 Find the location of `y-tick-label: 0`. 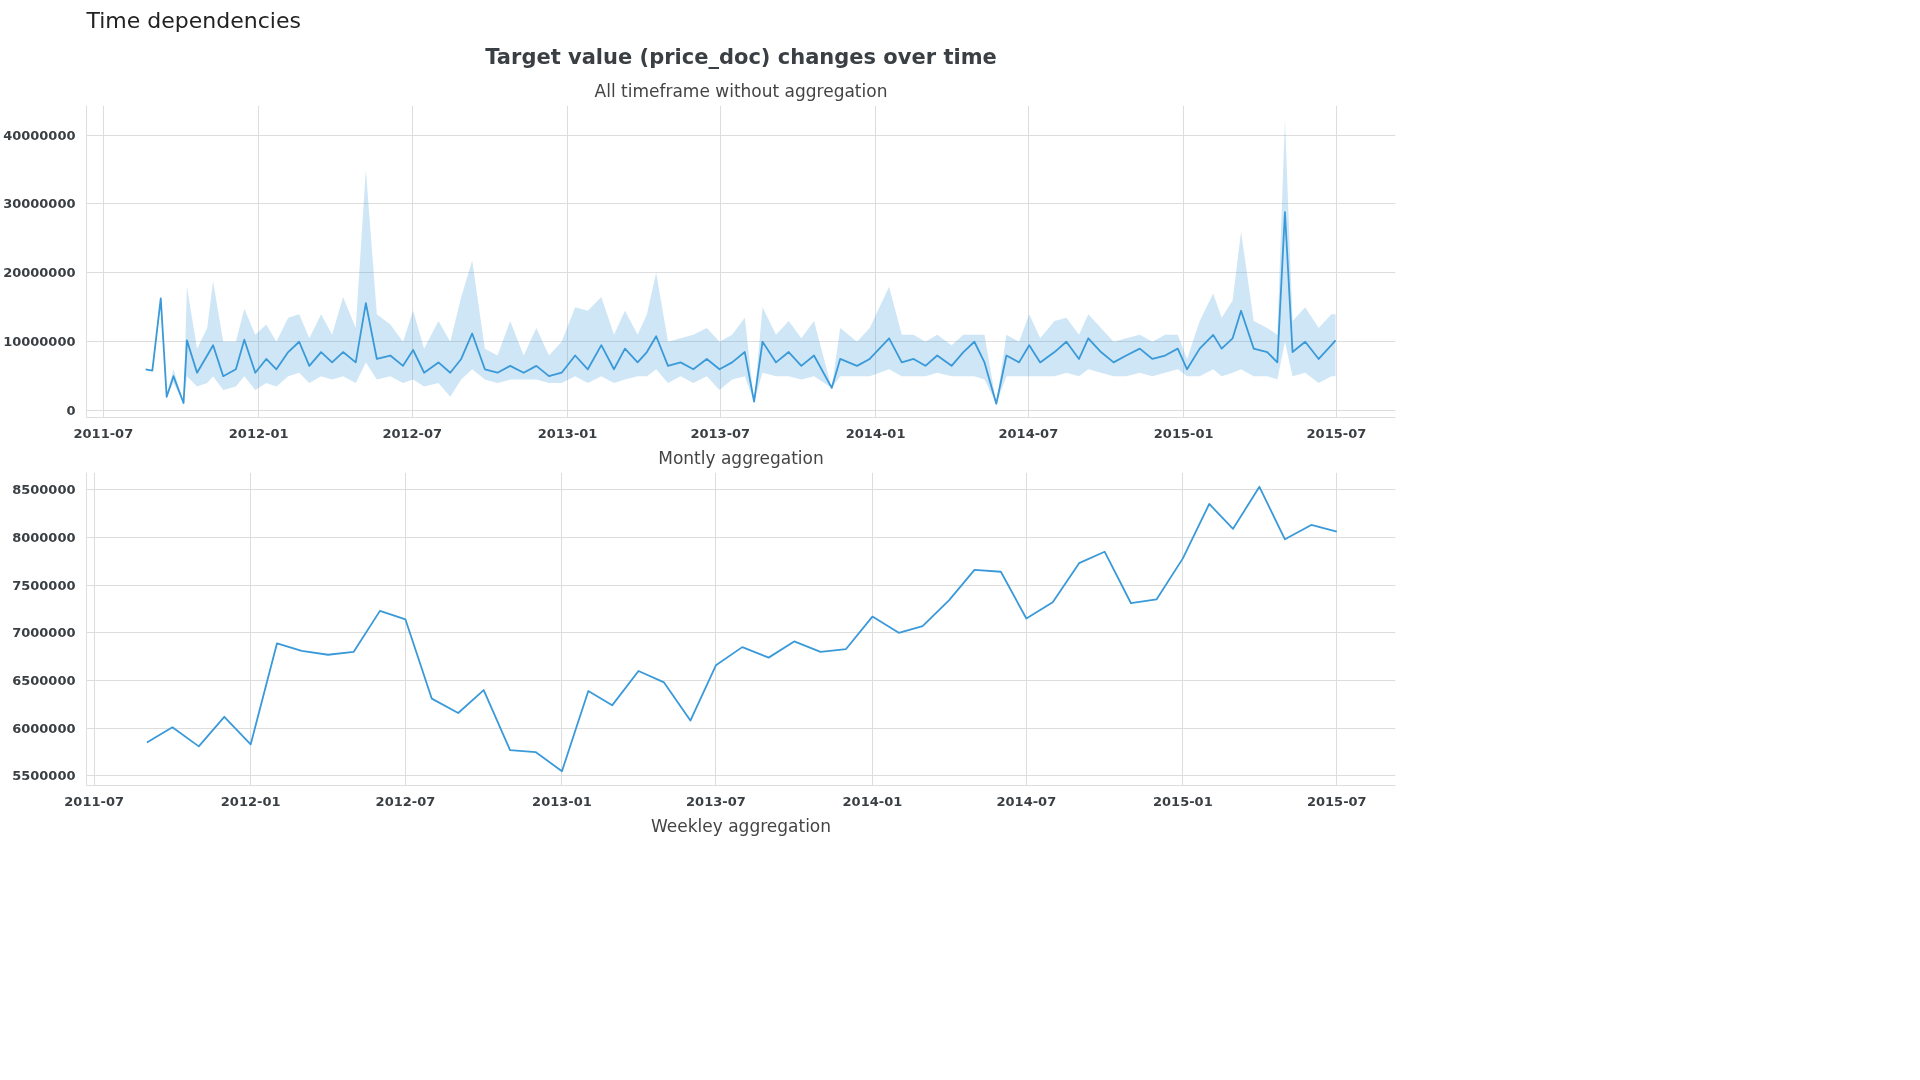

y-tick-label: 0 is located at coordinates (71, 411).